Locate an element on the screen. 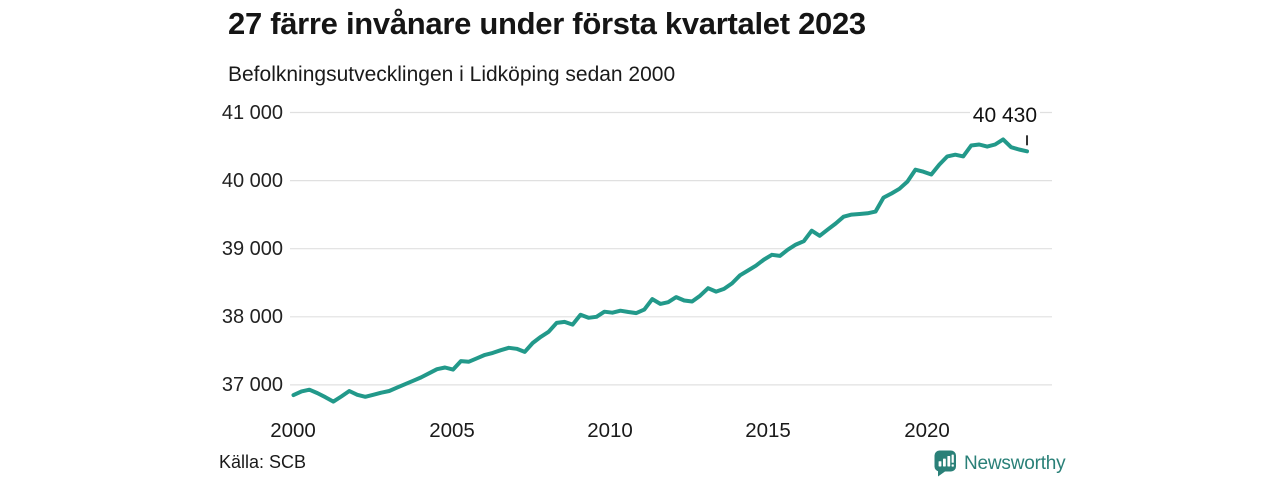 The image size is (1280, 480). y-axis-tick-37000: 37 000 is located at coordinates (252, 384).